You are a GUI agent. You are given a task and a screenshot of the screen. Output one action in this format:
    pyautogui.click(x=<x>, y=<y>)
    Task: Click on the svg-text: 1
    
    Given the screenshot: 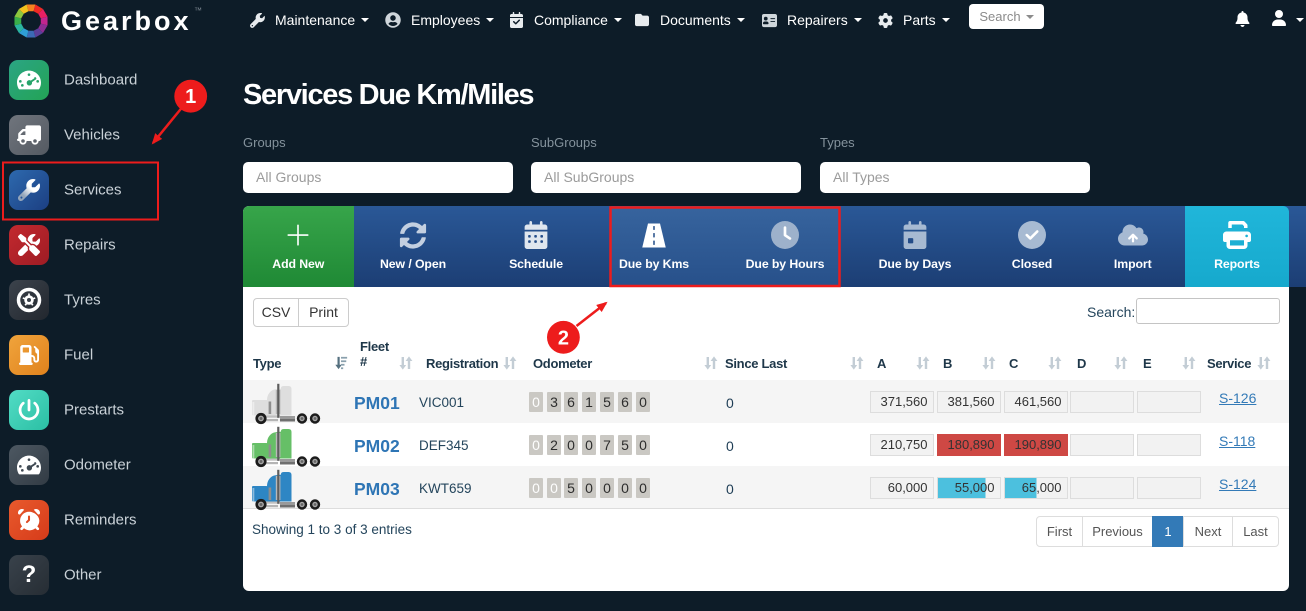 What is the action you would take?
    pyautogui.click(x=190, y=97)
    